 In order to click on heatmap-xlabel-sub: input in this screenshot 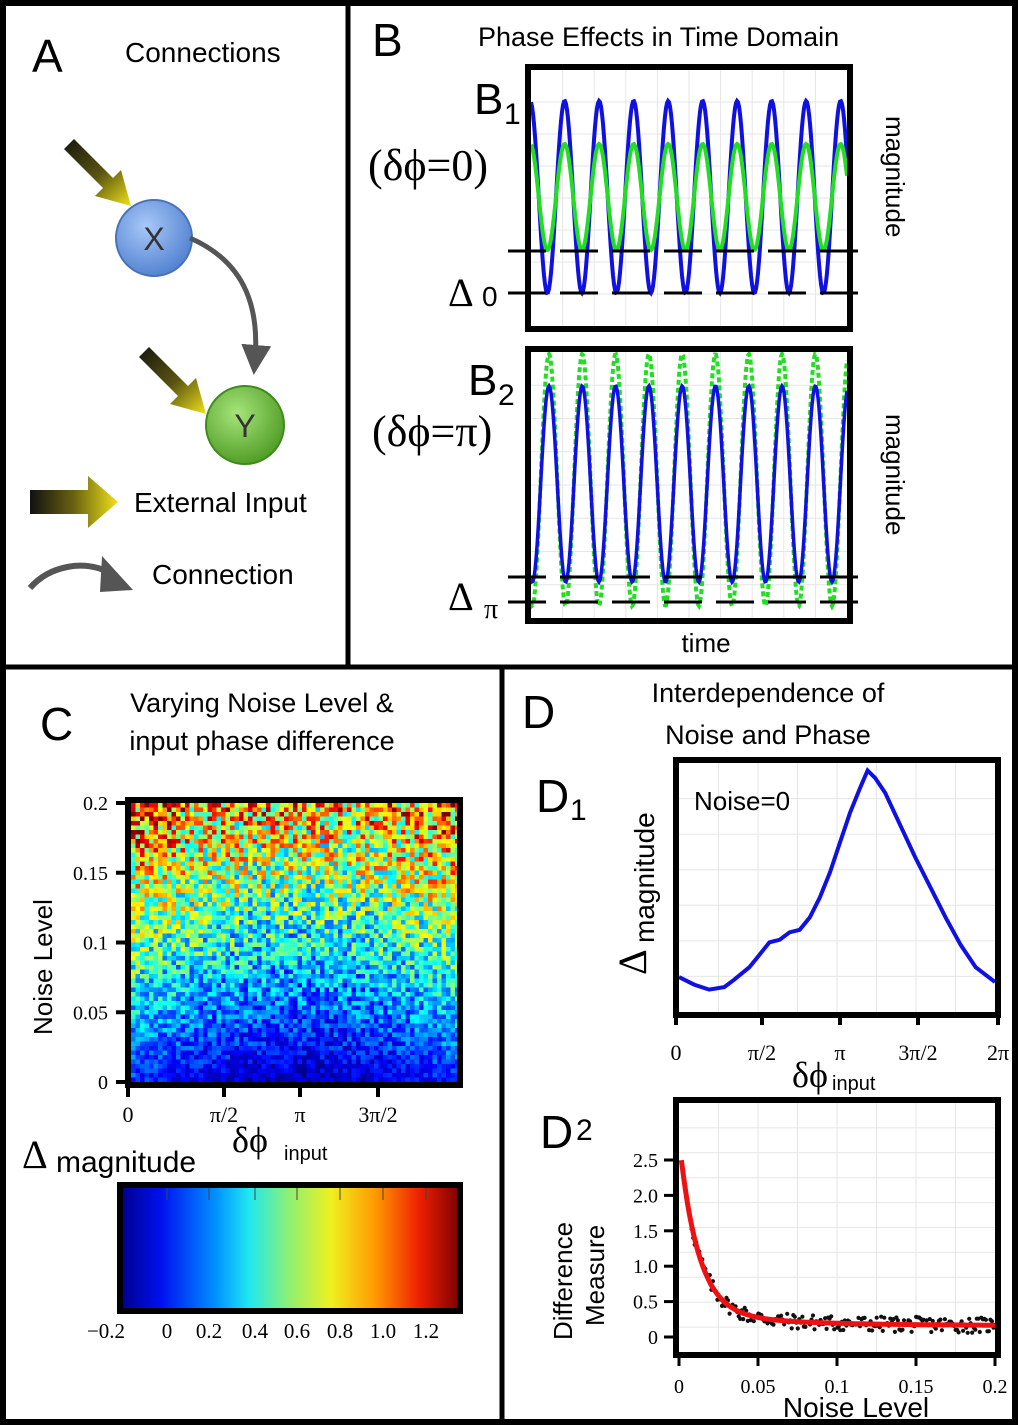, I will do `click(306, 1154)`.